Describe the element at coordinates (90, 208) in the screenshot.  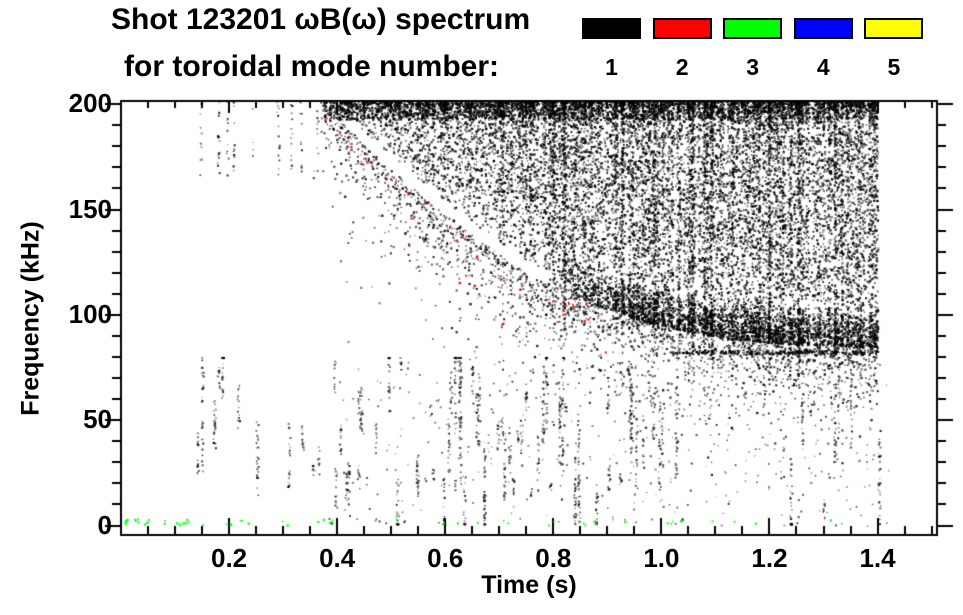
I see `y-tick-label: 150` at that location.